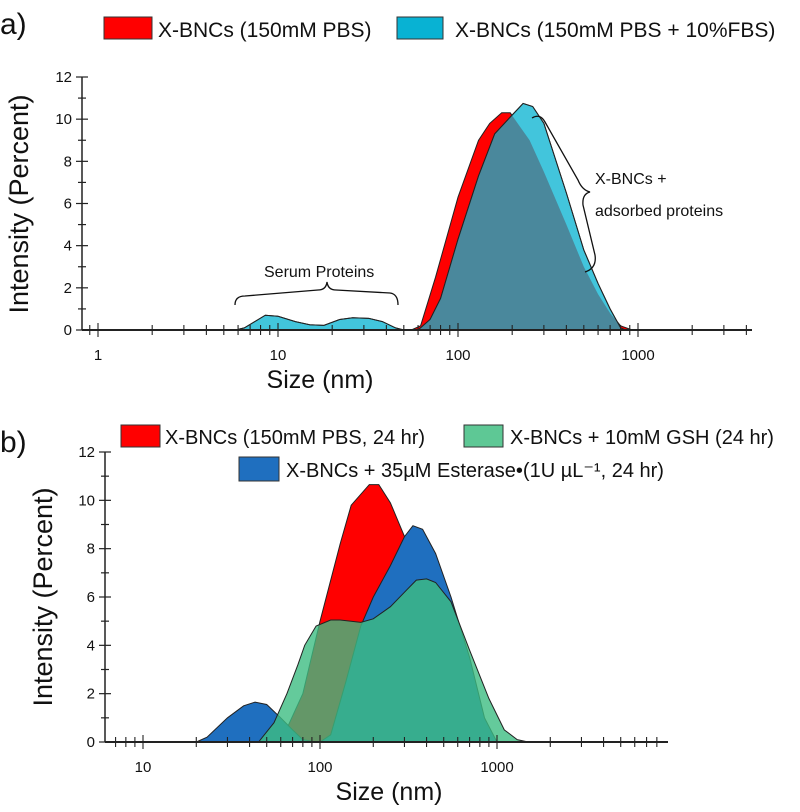 This screenshot has height=812, width=800. Describe the element at coordinates (642, 438) in the screenshot. I see `legend-b-label-1: X-BNCs + 10mM GSH (24 hr)` at that location.